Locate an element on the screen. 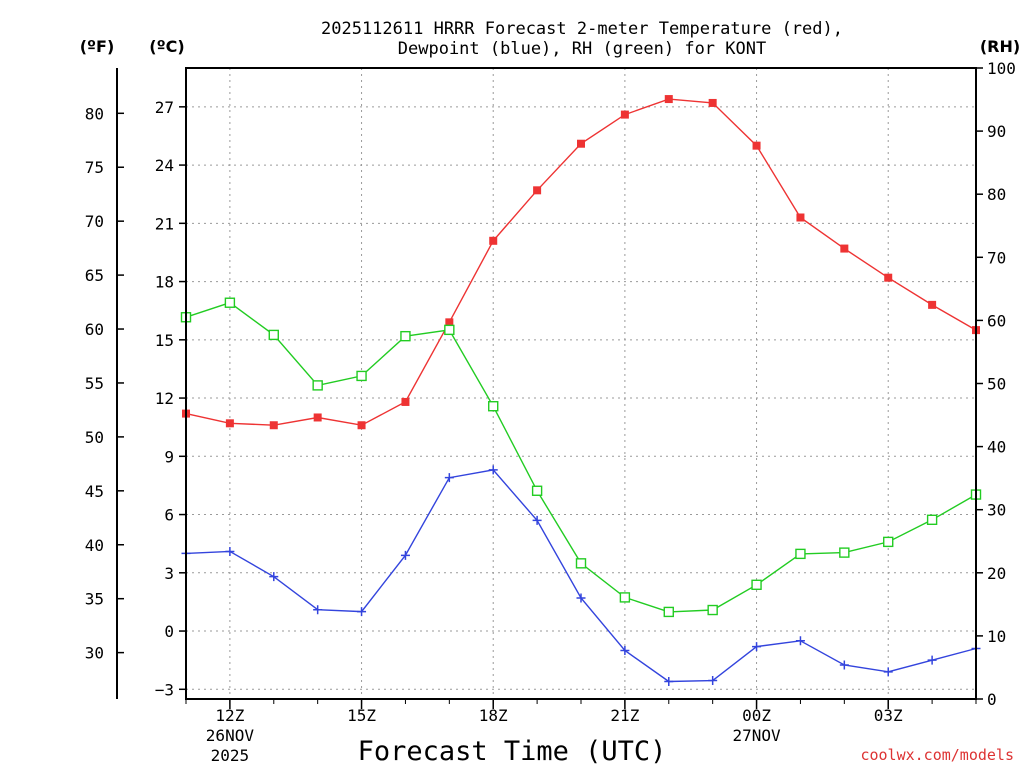 Image resolution: width=1024 pixels, height=768 pixels. watermark-text: coolwx.com/models is located at coordinates (937, 755).